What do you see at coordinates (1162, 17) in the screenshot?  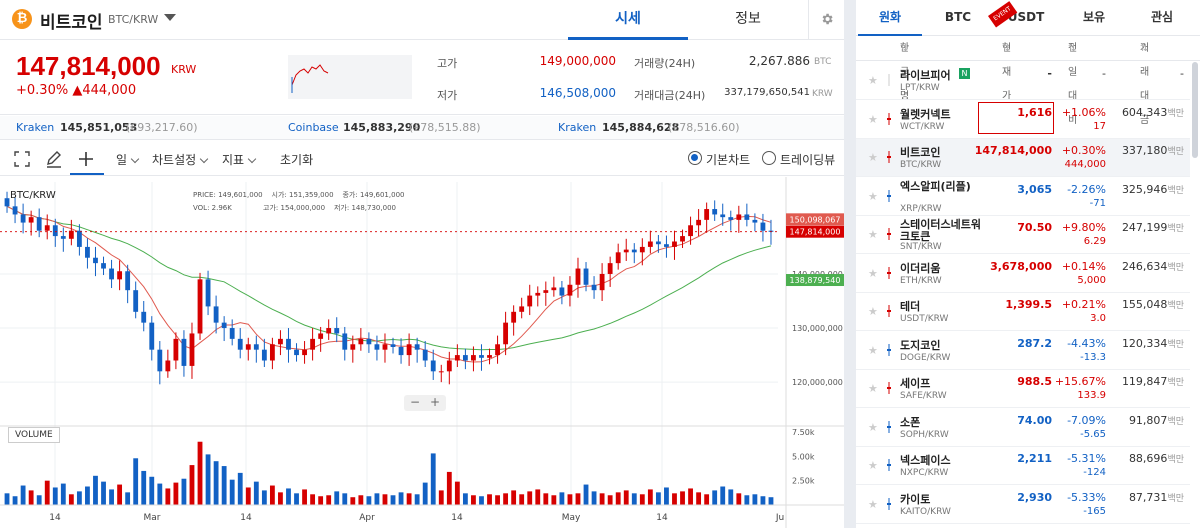 I see `tab-favorites: 관심` at bounding box center [1162, 17].